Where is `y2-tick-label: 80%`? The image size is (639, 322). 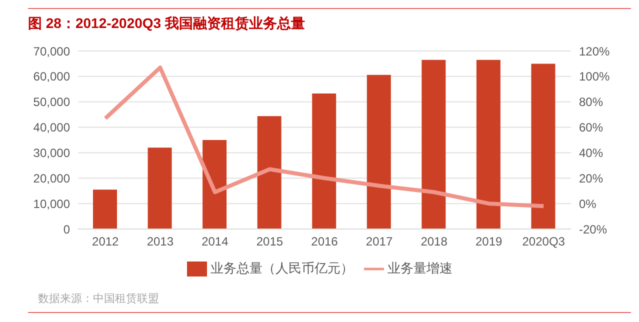
y2-tick-label: 80% is located at coordinates (591, 102).